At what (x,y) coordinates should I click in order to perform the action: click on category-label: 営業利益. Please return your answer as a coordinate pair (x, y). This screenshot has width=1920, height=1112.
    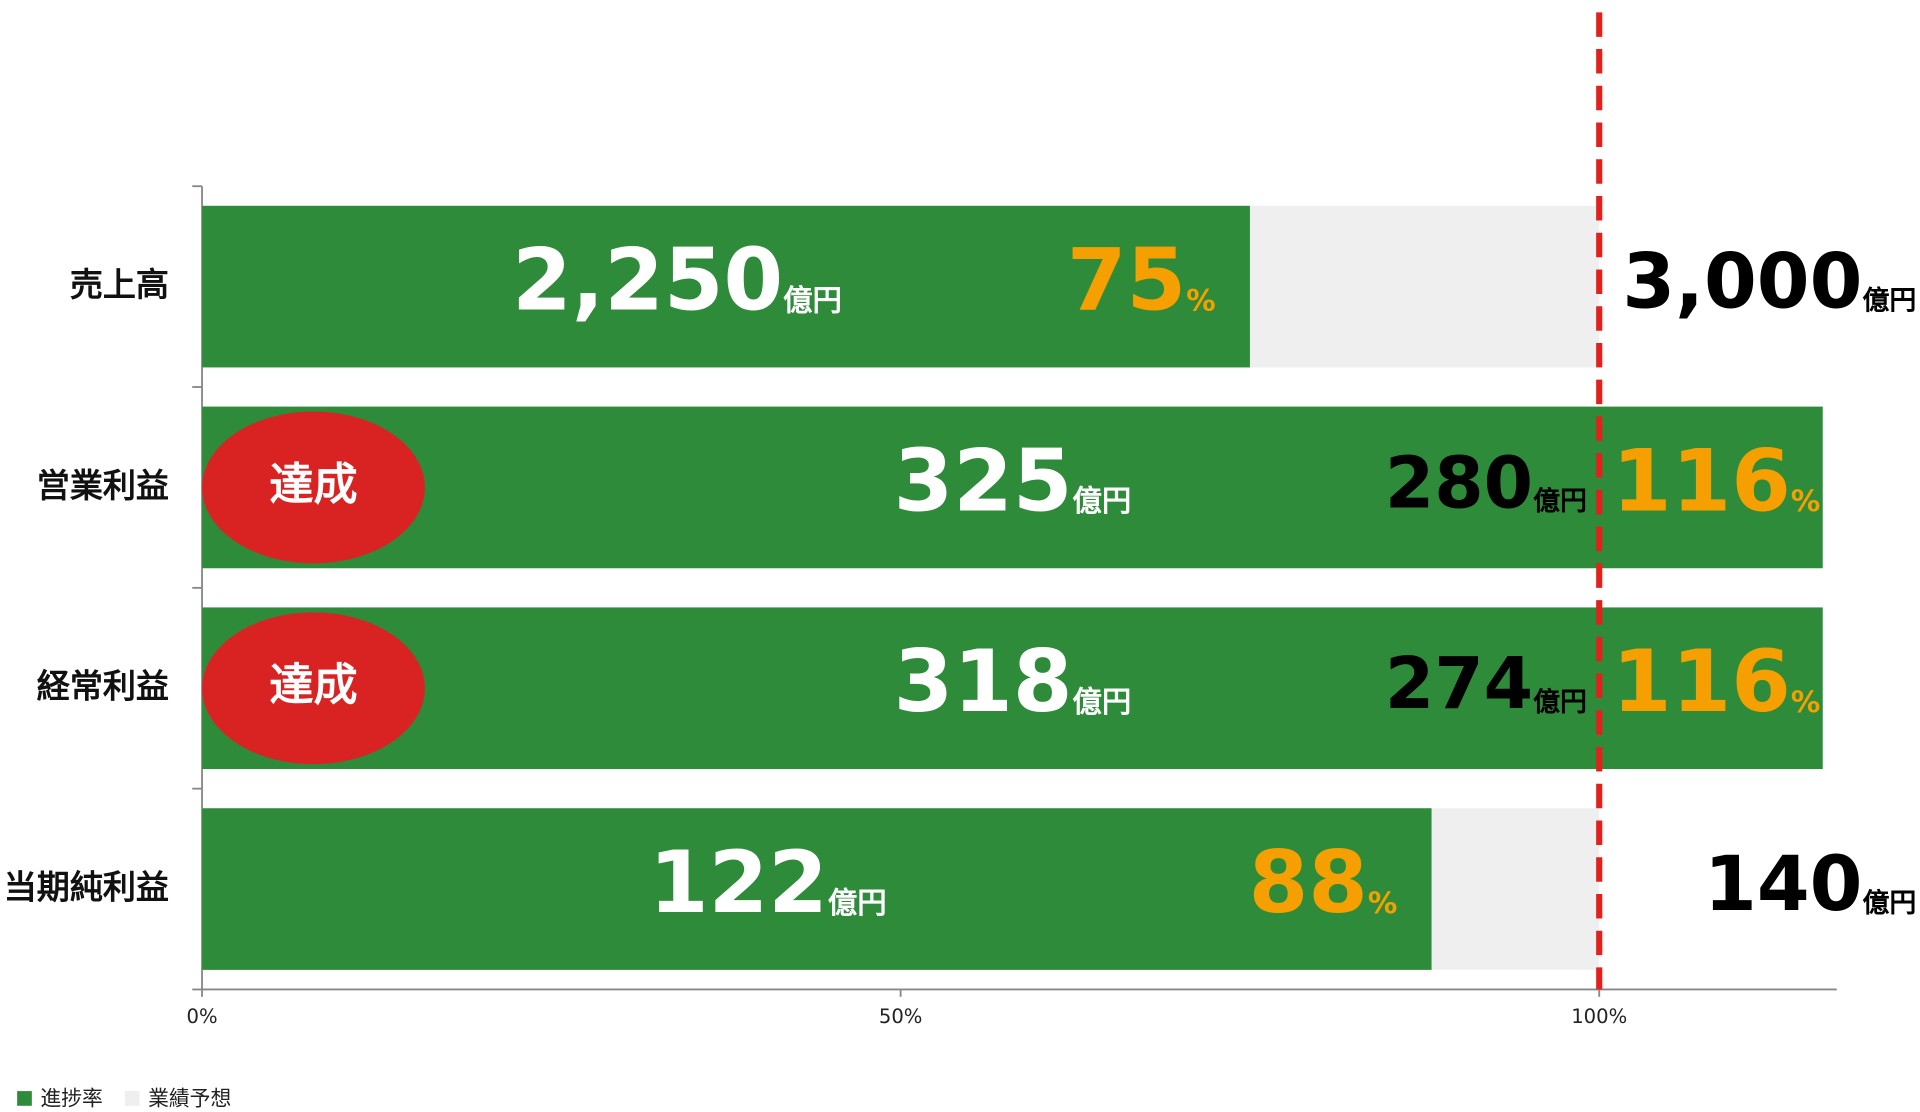
    Looking at the image, I should click on (103, 485).